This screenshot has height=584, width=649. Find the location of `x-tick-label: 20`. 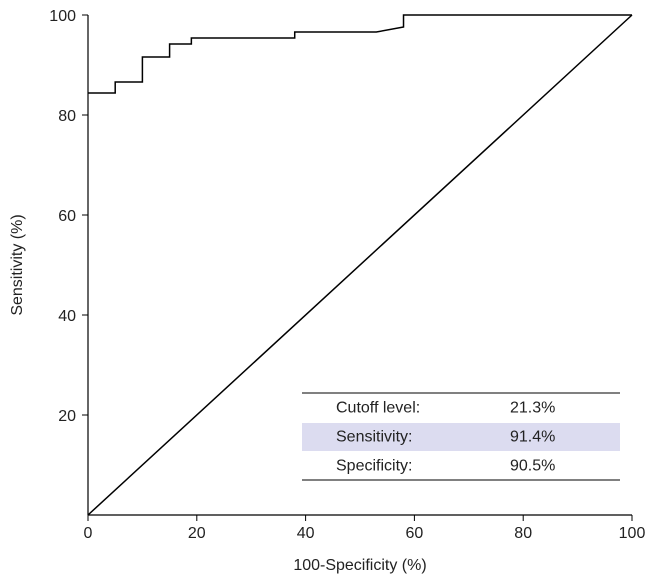

x-tick-label: 20 is located at coordinates (197, 533).